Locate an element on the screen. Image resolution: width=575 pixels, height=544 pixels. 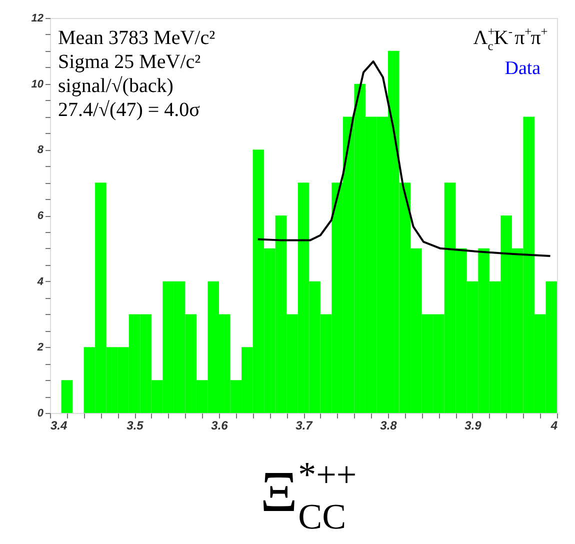
y-tick-label: 0 is located at coordinates (40, 414).